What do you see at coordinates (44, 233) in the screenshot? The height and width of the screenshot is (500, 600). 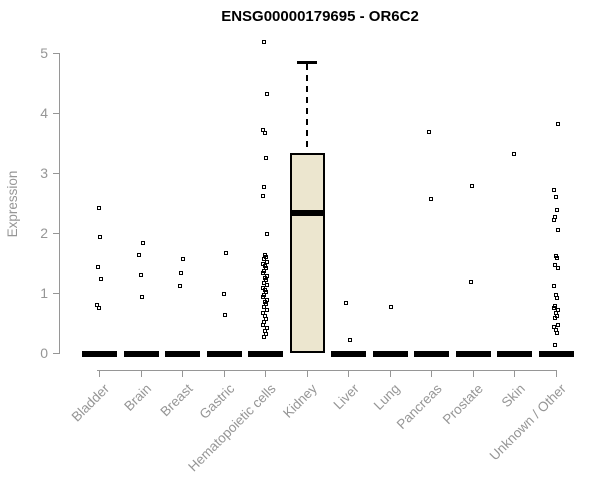 I see `y-tick-label: 2` at bounding box center [44, 233].